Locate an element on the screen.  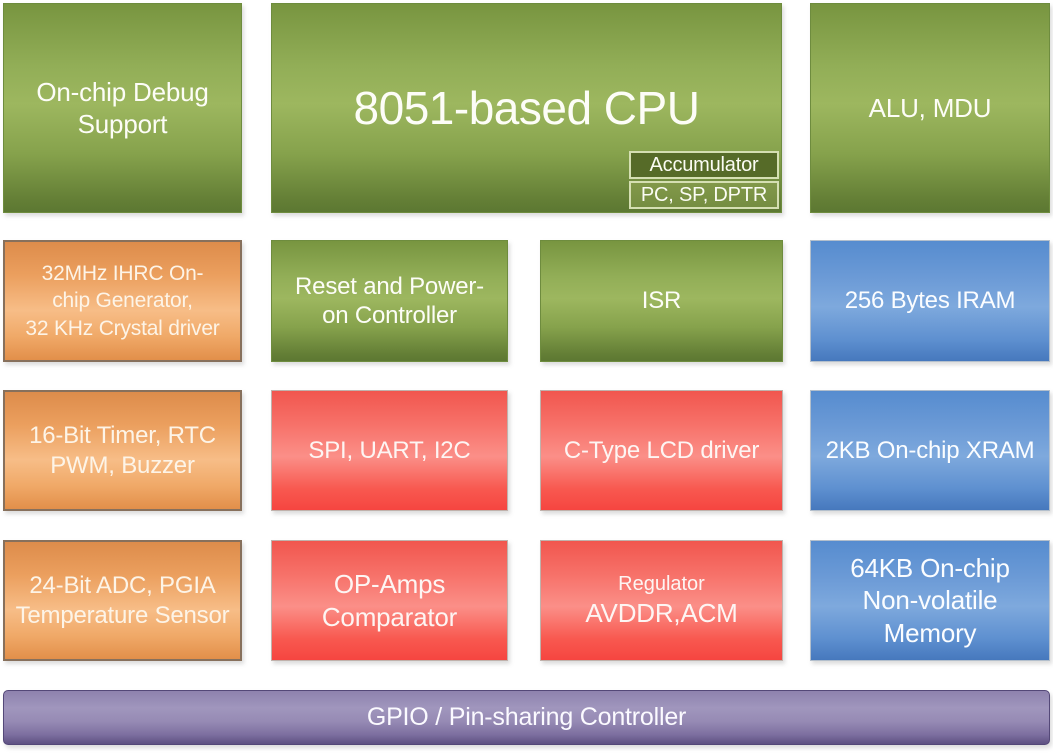
accumulator-label: Accumulator is located at coordinates (704, 164).